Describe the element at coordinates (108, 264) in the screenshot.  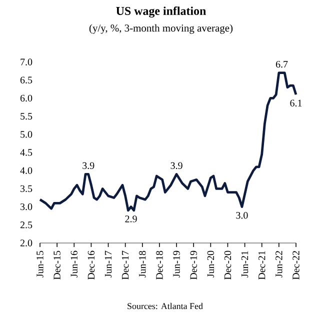
I see `x-tick-label: Jun-17` at that location.